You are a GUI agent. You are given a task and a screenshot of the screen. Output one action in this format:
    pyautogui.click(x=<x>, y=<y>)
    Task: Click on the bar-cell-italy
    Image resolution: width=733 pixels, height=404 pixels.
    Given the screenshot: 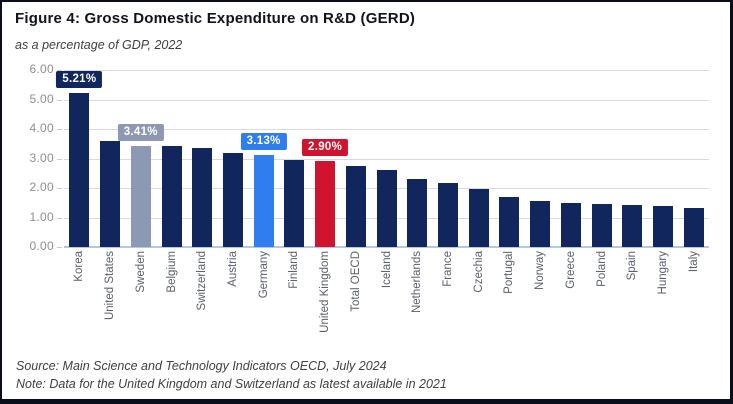 What is the action you would take?
    pyautogui.click(x=693, y=158)
    